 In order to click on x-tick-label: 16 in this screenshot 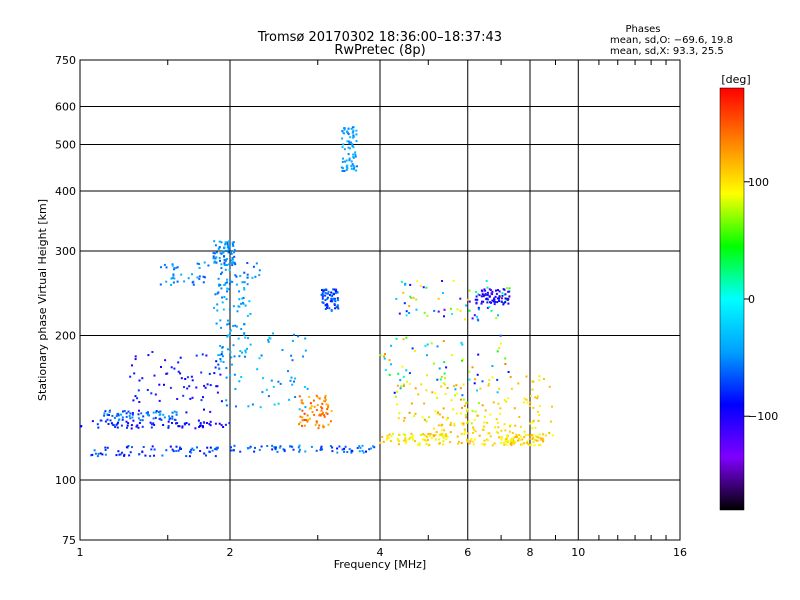, I will do `click(680, 552)`.